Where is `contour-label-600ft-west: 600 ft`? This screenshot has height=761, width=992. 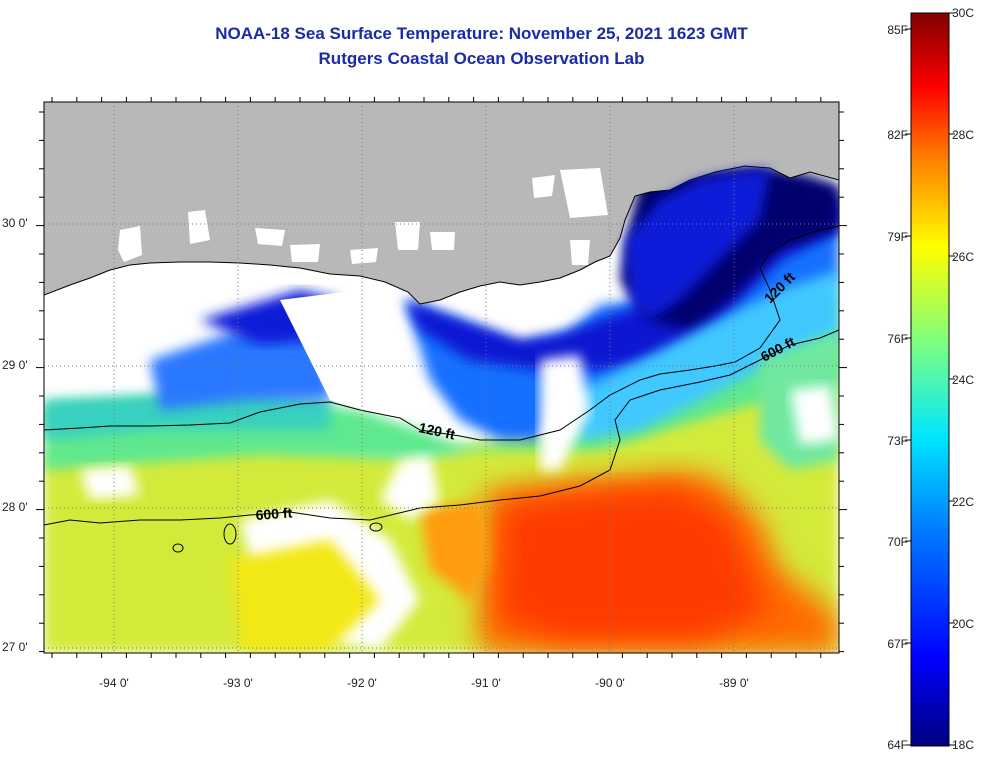 contour-label-600ft-west: 600 ft is located at coordinates (274, 513).